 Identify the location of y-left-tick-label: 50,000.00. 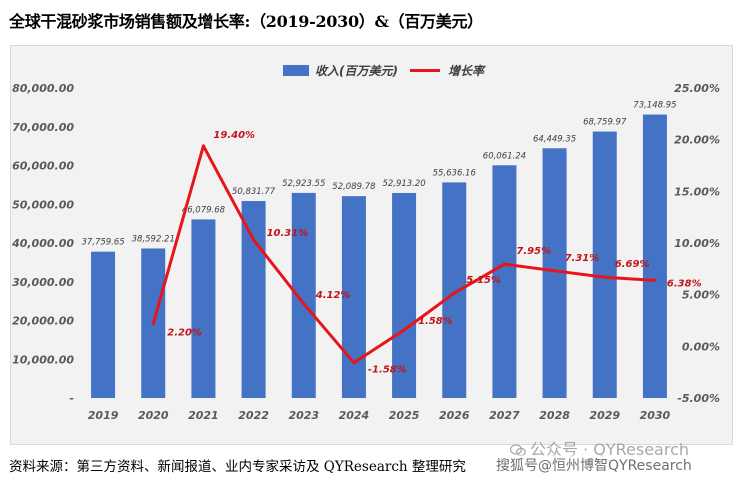
(43, 204).